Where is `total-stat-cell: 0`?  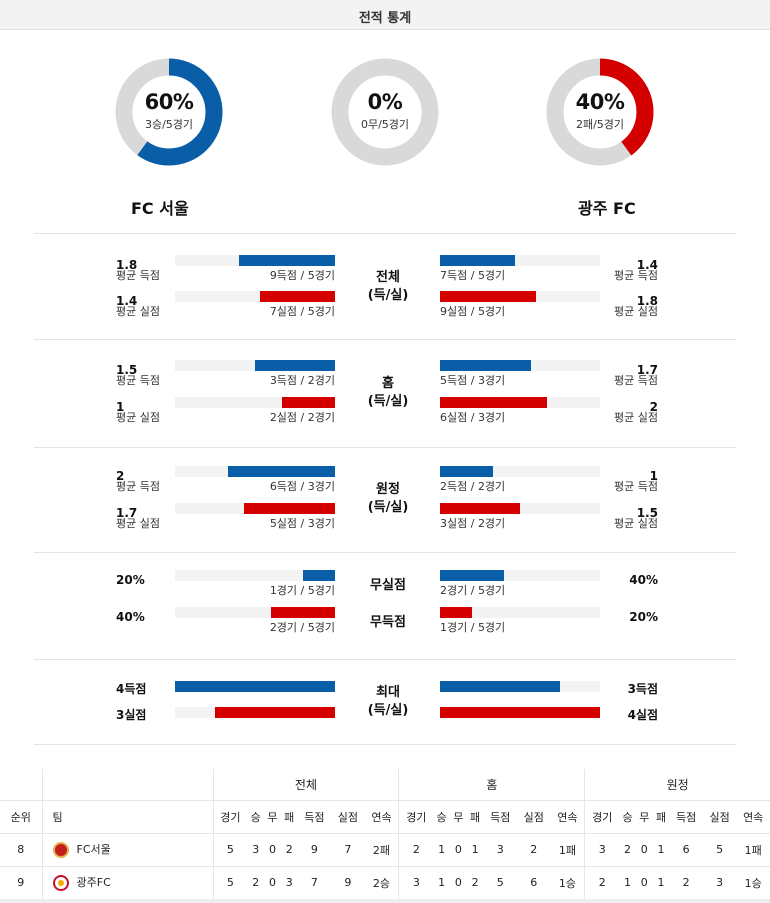 total-stat-cell: 0 is located at coordinates (272, 850).